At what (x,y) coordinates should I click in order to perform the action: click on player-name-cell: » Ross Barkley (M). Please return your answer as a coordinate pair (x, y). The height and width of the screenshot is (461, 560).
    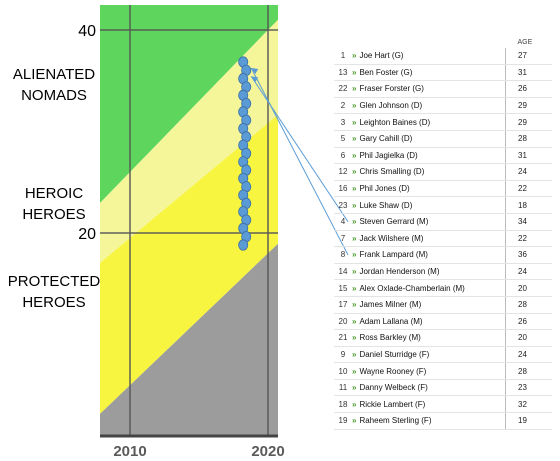
    Looking at the image, I should click on (429, 338).